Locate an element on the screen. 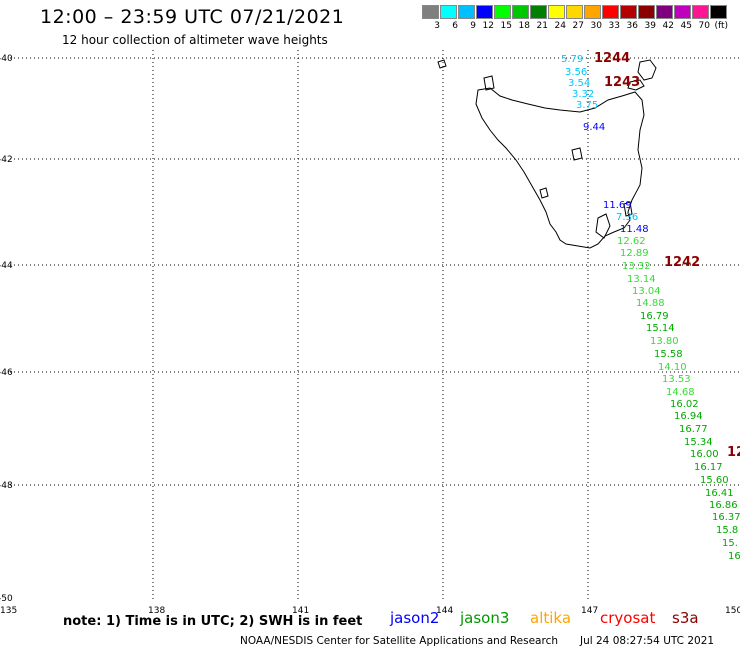 Image resolution: width=740 pixels, height=650 pixels. longitude-label: 138 is located at coordinates (156, 611).